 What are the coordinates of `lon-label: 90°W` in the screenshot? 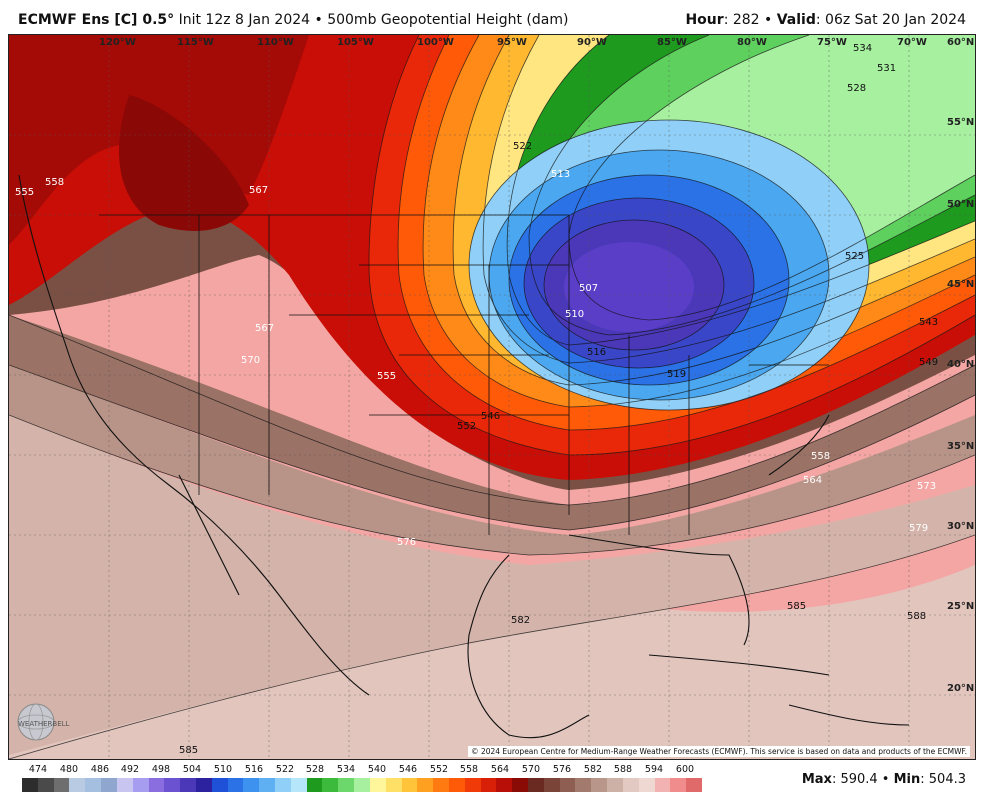 It's located at (592, 42).